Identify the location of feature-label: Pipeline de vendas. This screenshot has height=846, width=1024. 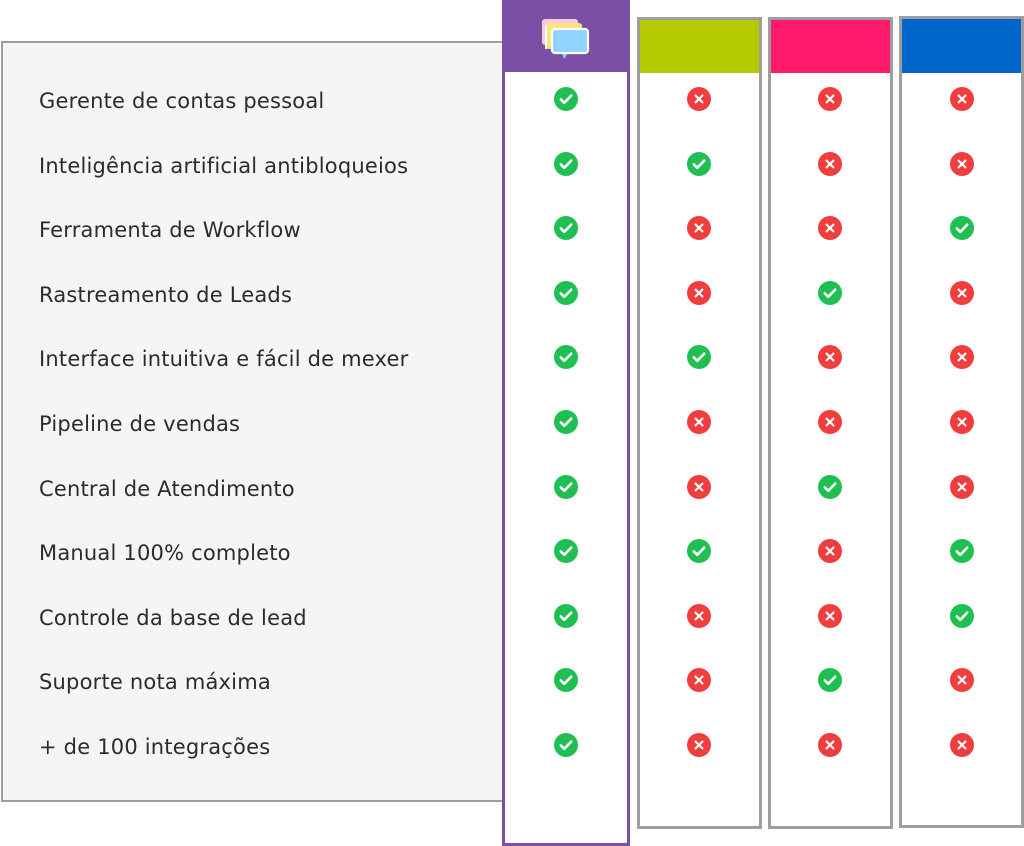
(140, 424).